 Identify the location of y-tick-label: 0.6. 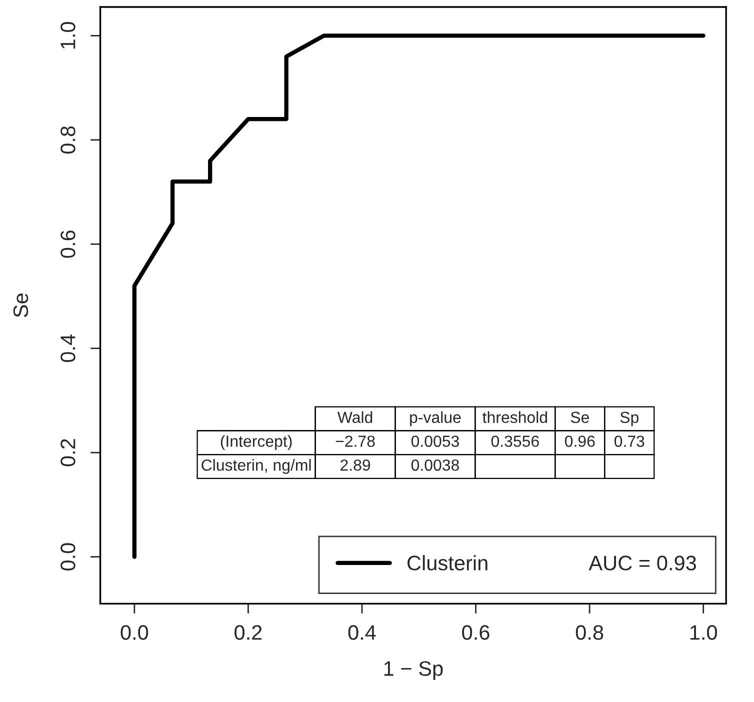
(68, 244).